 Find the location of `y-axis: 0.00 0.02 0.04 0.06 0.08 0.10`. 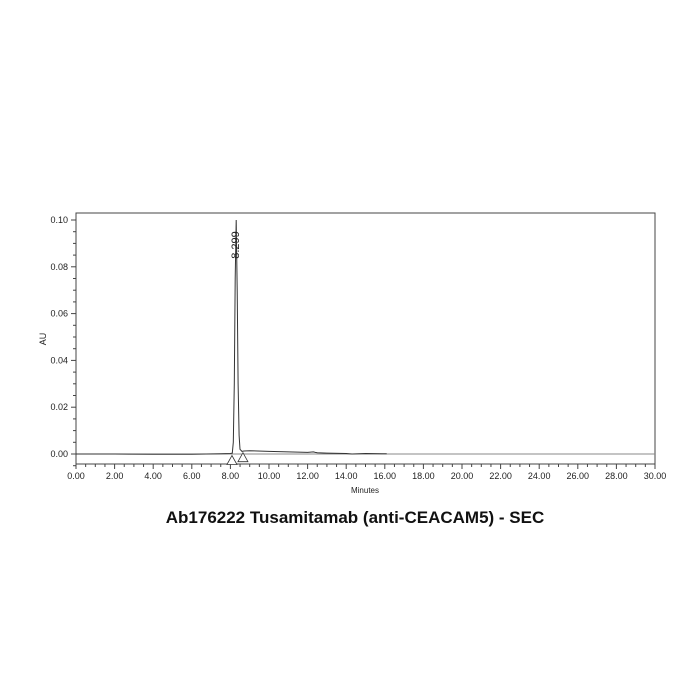

y-axis: 0.00 0.02 0.04 0.06 0.08 0.10 is located at coordinates (63, 341).